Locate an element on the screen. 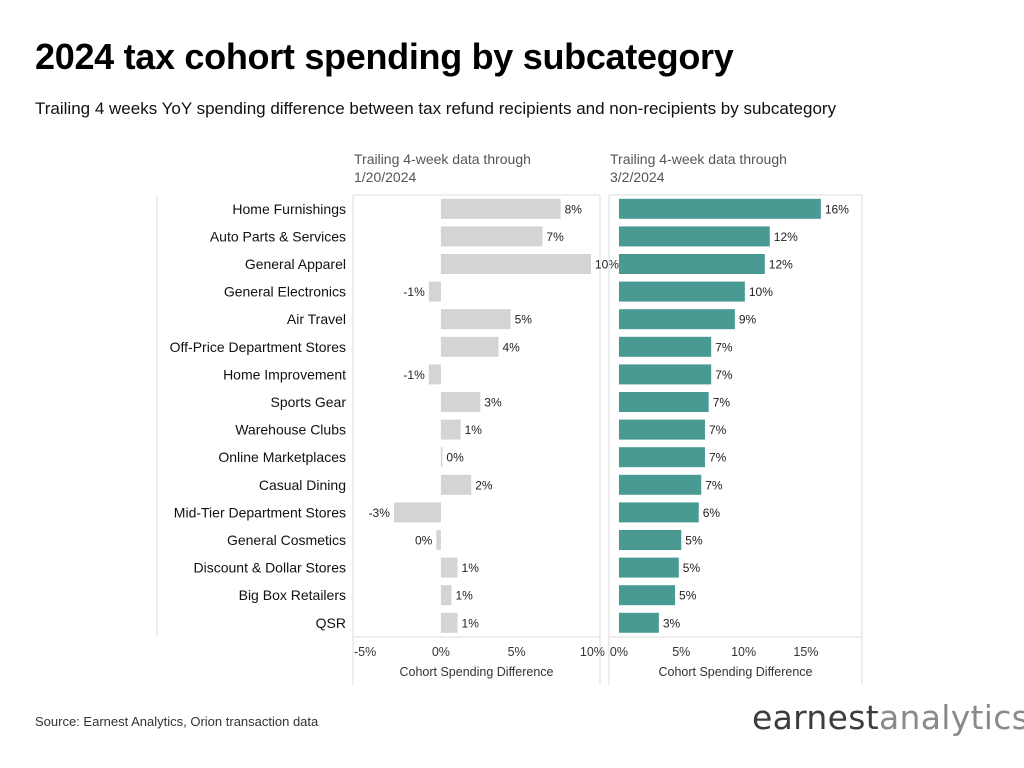  tick-label: -5% is located at coordinates (365, 652).